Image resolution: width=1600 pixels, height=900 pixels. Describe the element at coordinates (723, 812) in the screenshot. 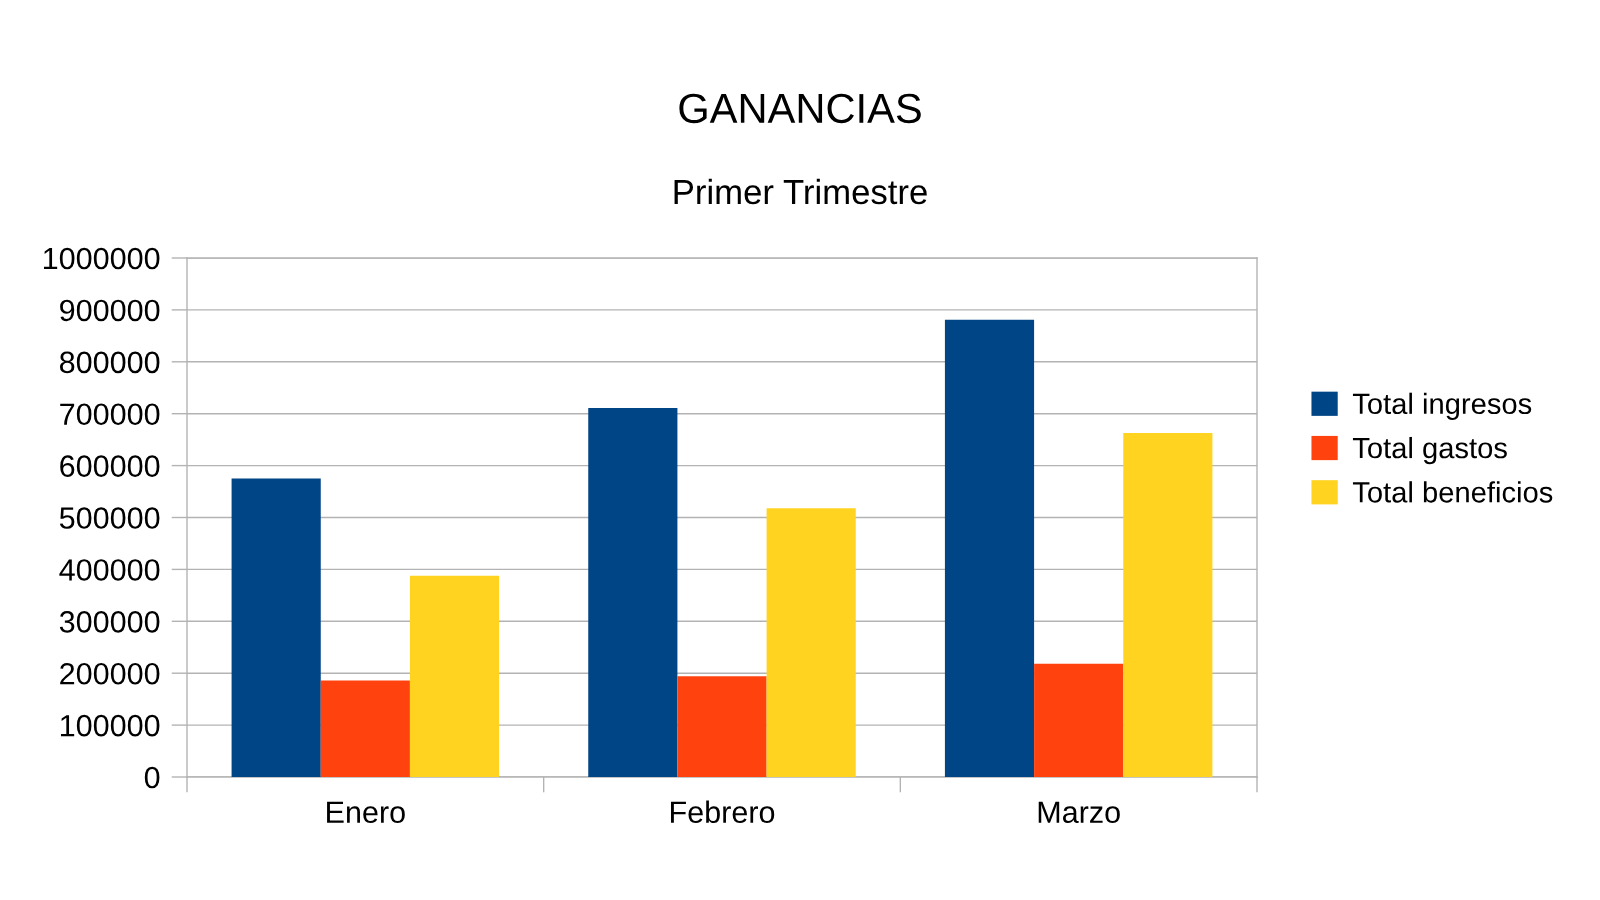

I see `x-tick-label: Febrero` at that location.